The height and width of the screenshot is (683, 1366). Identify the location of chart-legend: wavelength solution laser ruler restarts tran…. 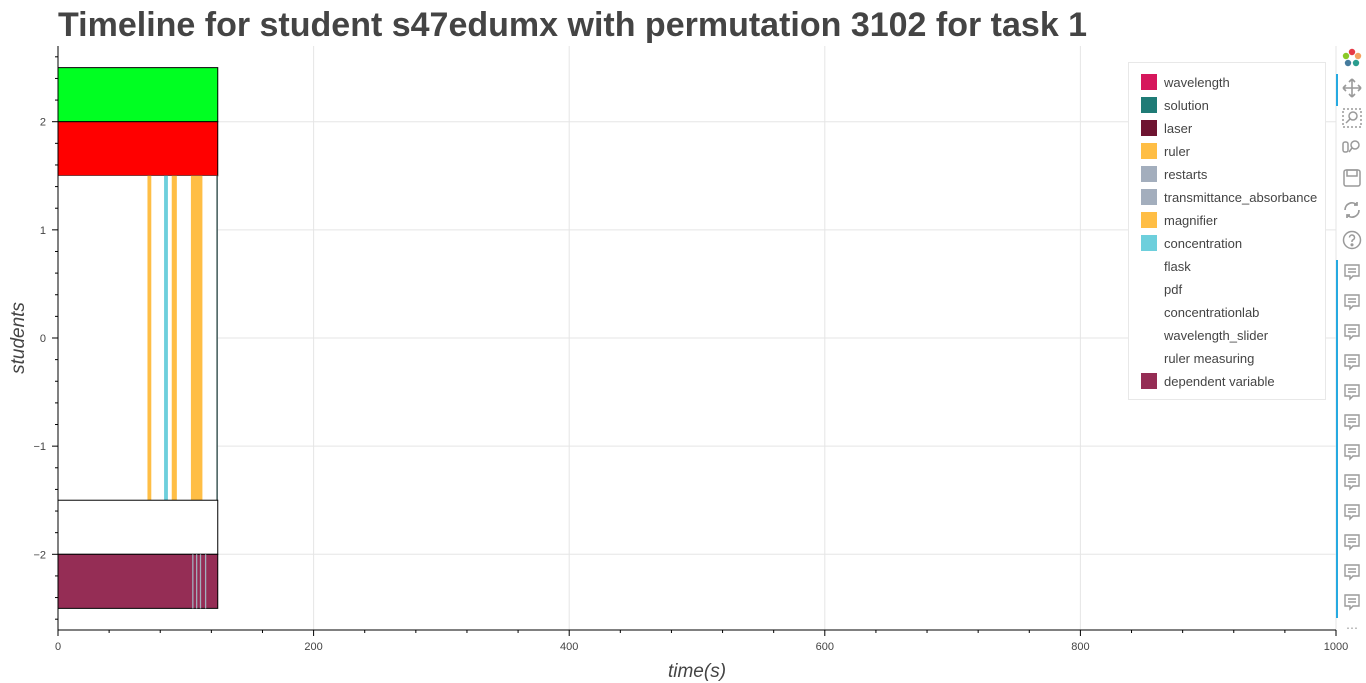
(1227, 231).